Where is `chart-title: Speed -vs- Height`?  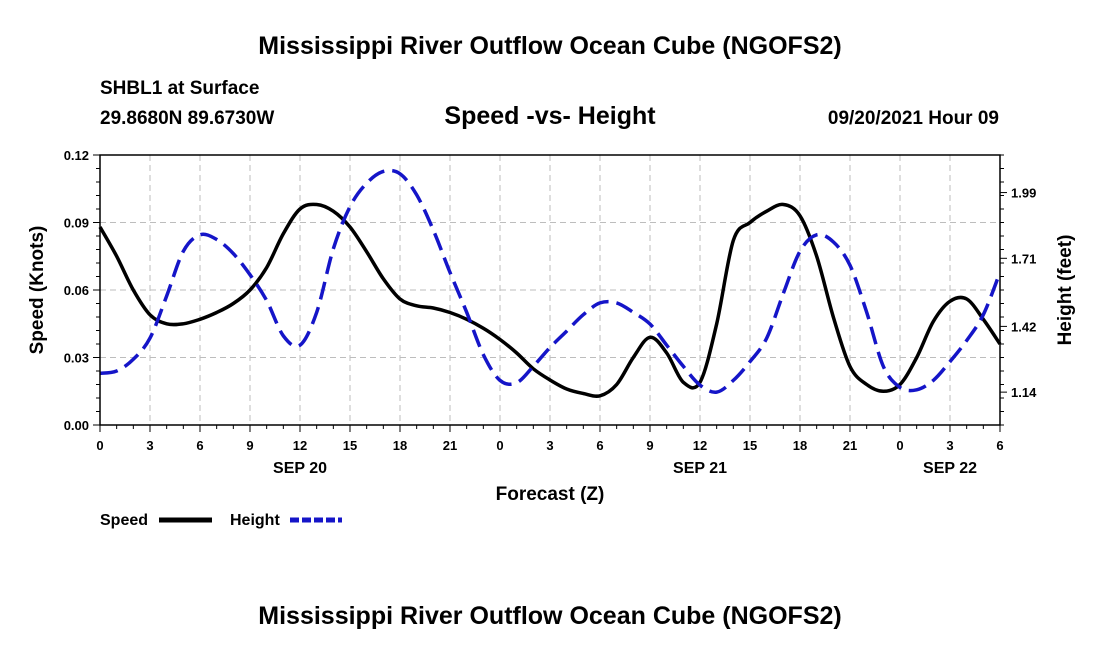 chart-title: Speed -vs- Height is located at coordinates (550, 116).